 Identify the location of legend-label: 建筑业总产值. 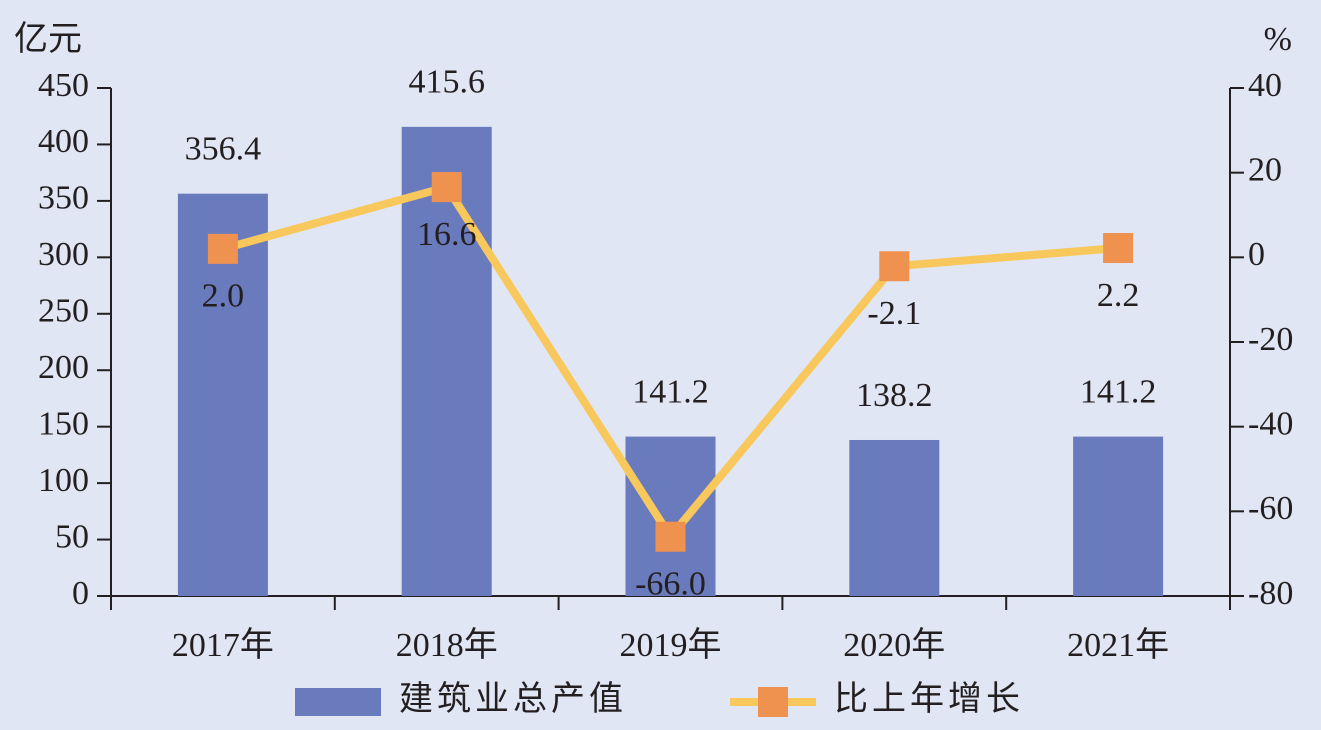
(513, 699).